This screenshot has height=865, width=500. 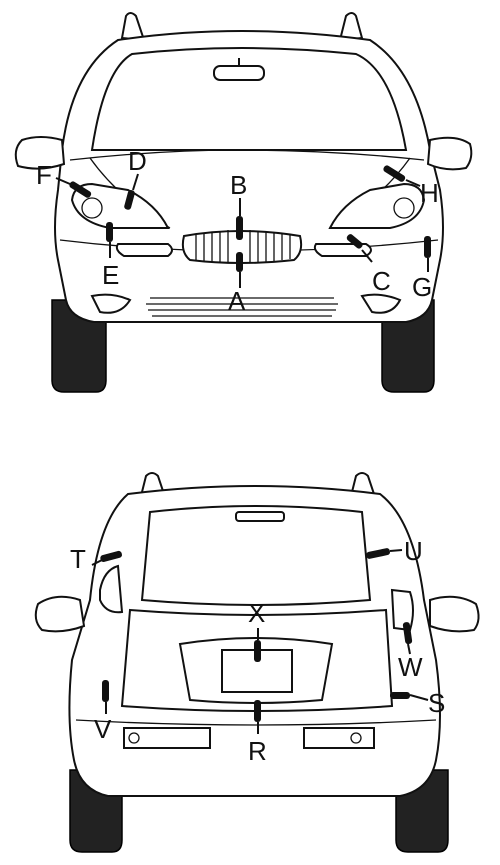 What do you see at coordinates (144, 250) in the screenshot?
I see `front-signal-left` at bounding box center [144, 250].